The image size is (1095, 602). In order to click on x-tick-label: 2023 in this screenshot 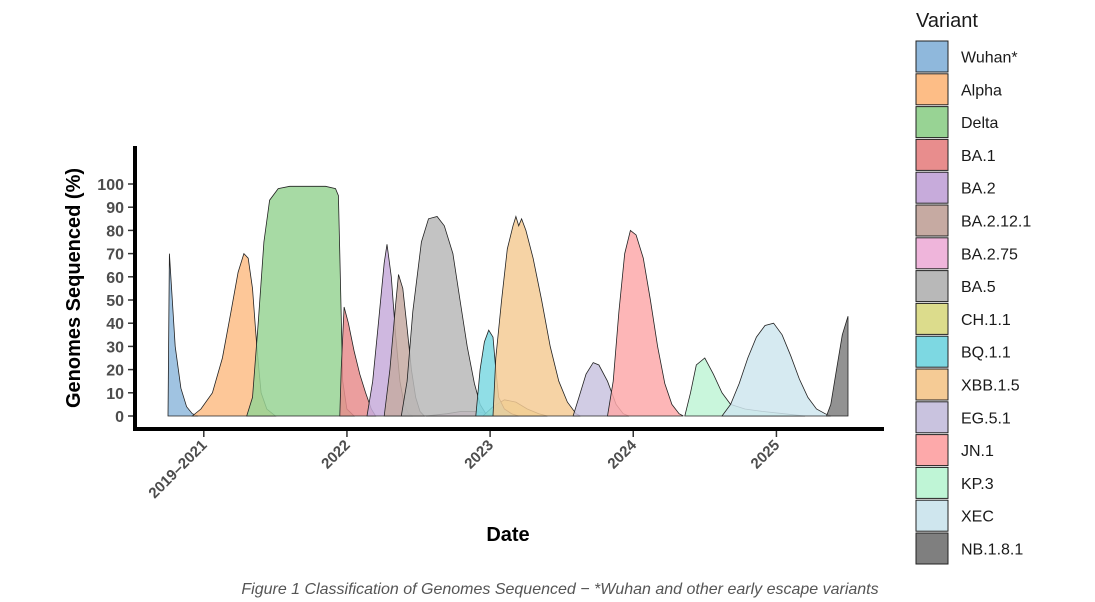, I will do `click(479, 455)`.